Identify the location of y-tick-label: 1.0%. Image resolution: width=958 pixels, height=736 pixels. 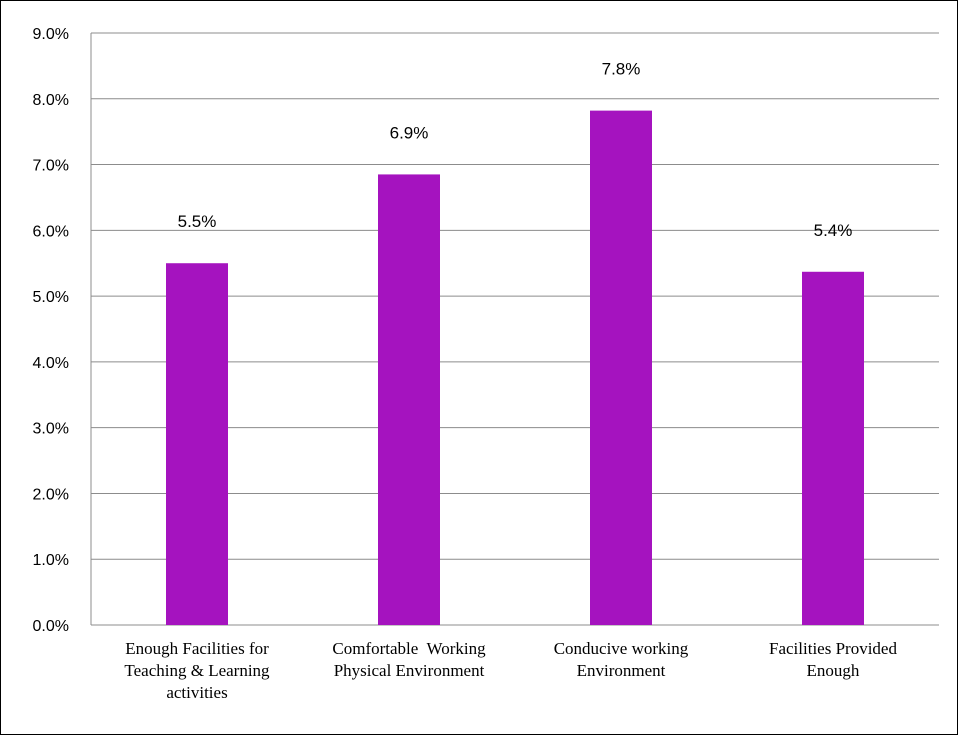
(51, 560).